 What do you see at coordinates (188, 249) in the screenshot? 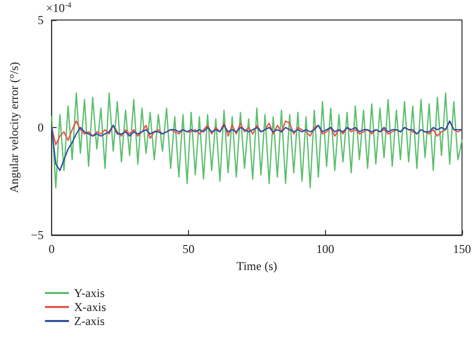
I see `x-tick-label: 50` at bounding box center [188, 249].